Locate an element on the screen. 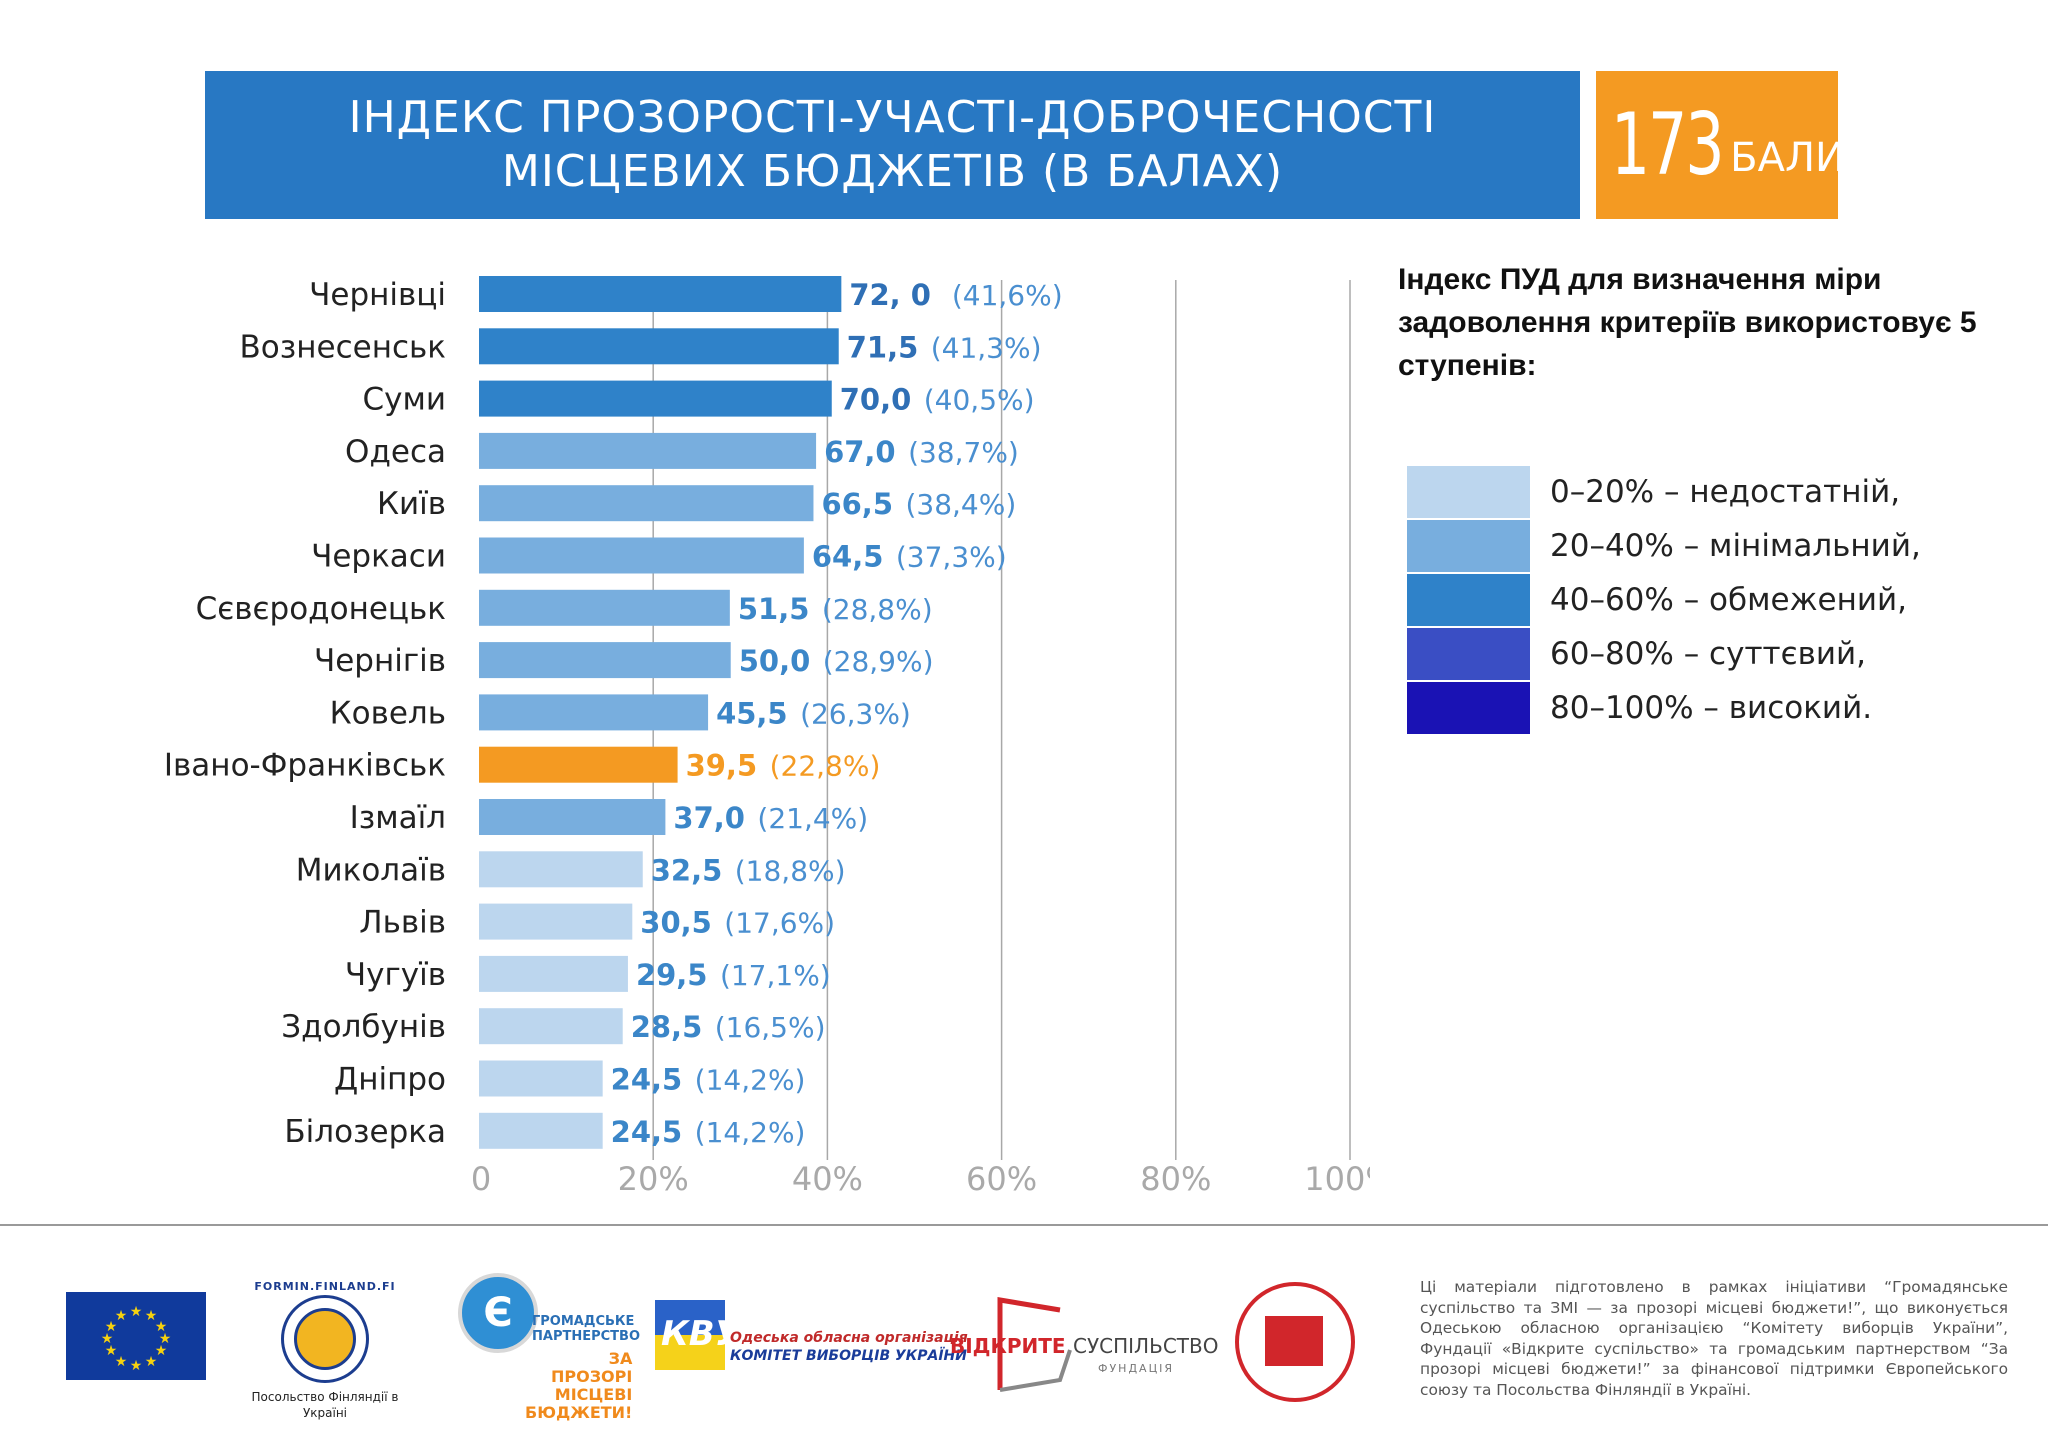  category-label: Чугуїв is located at coordinates (395, 975).